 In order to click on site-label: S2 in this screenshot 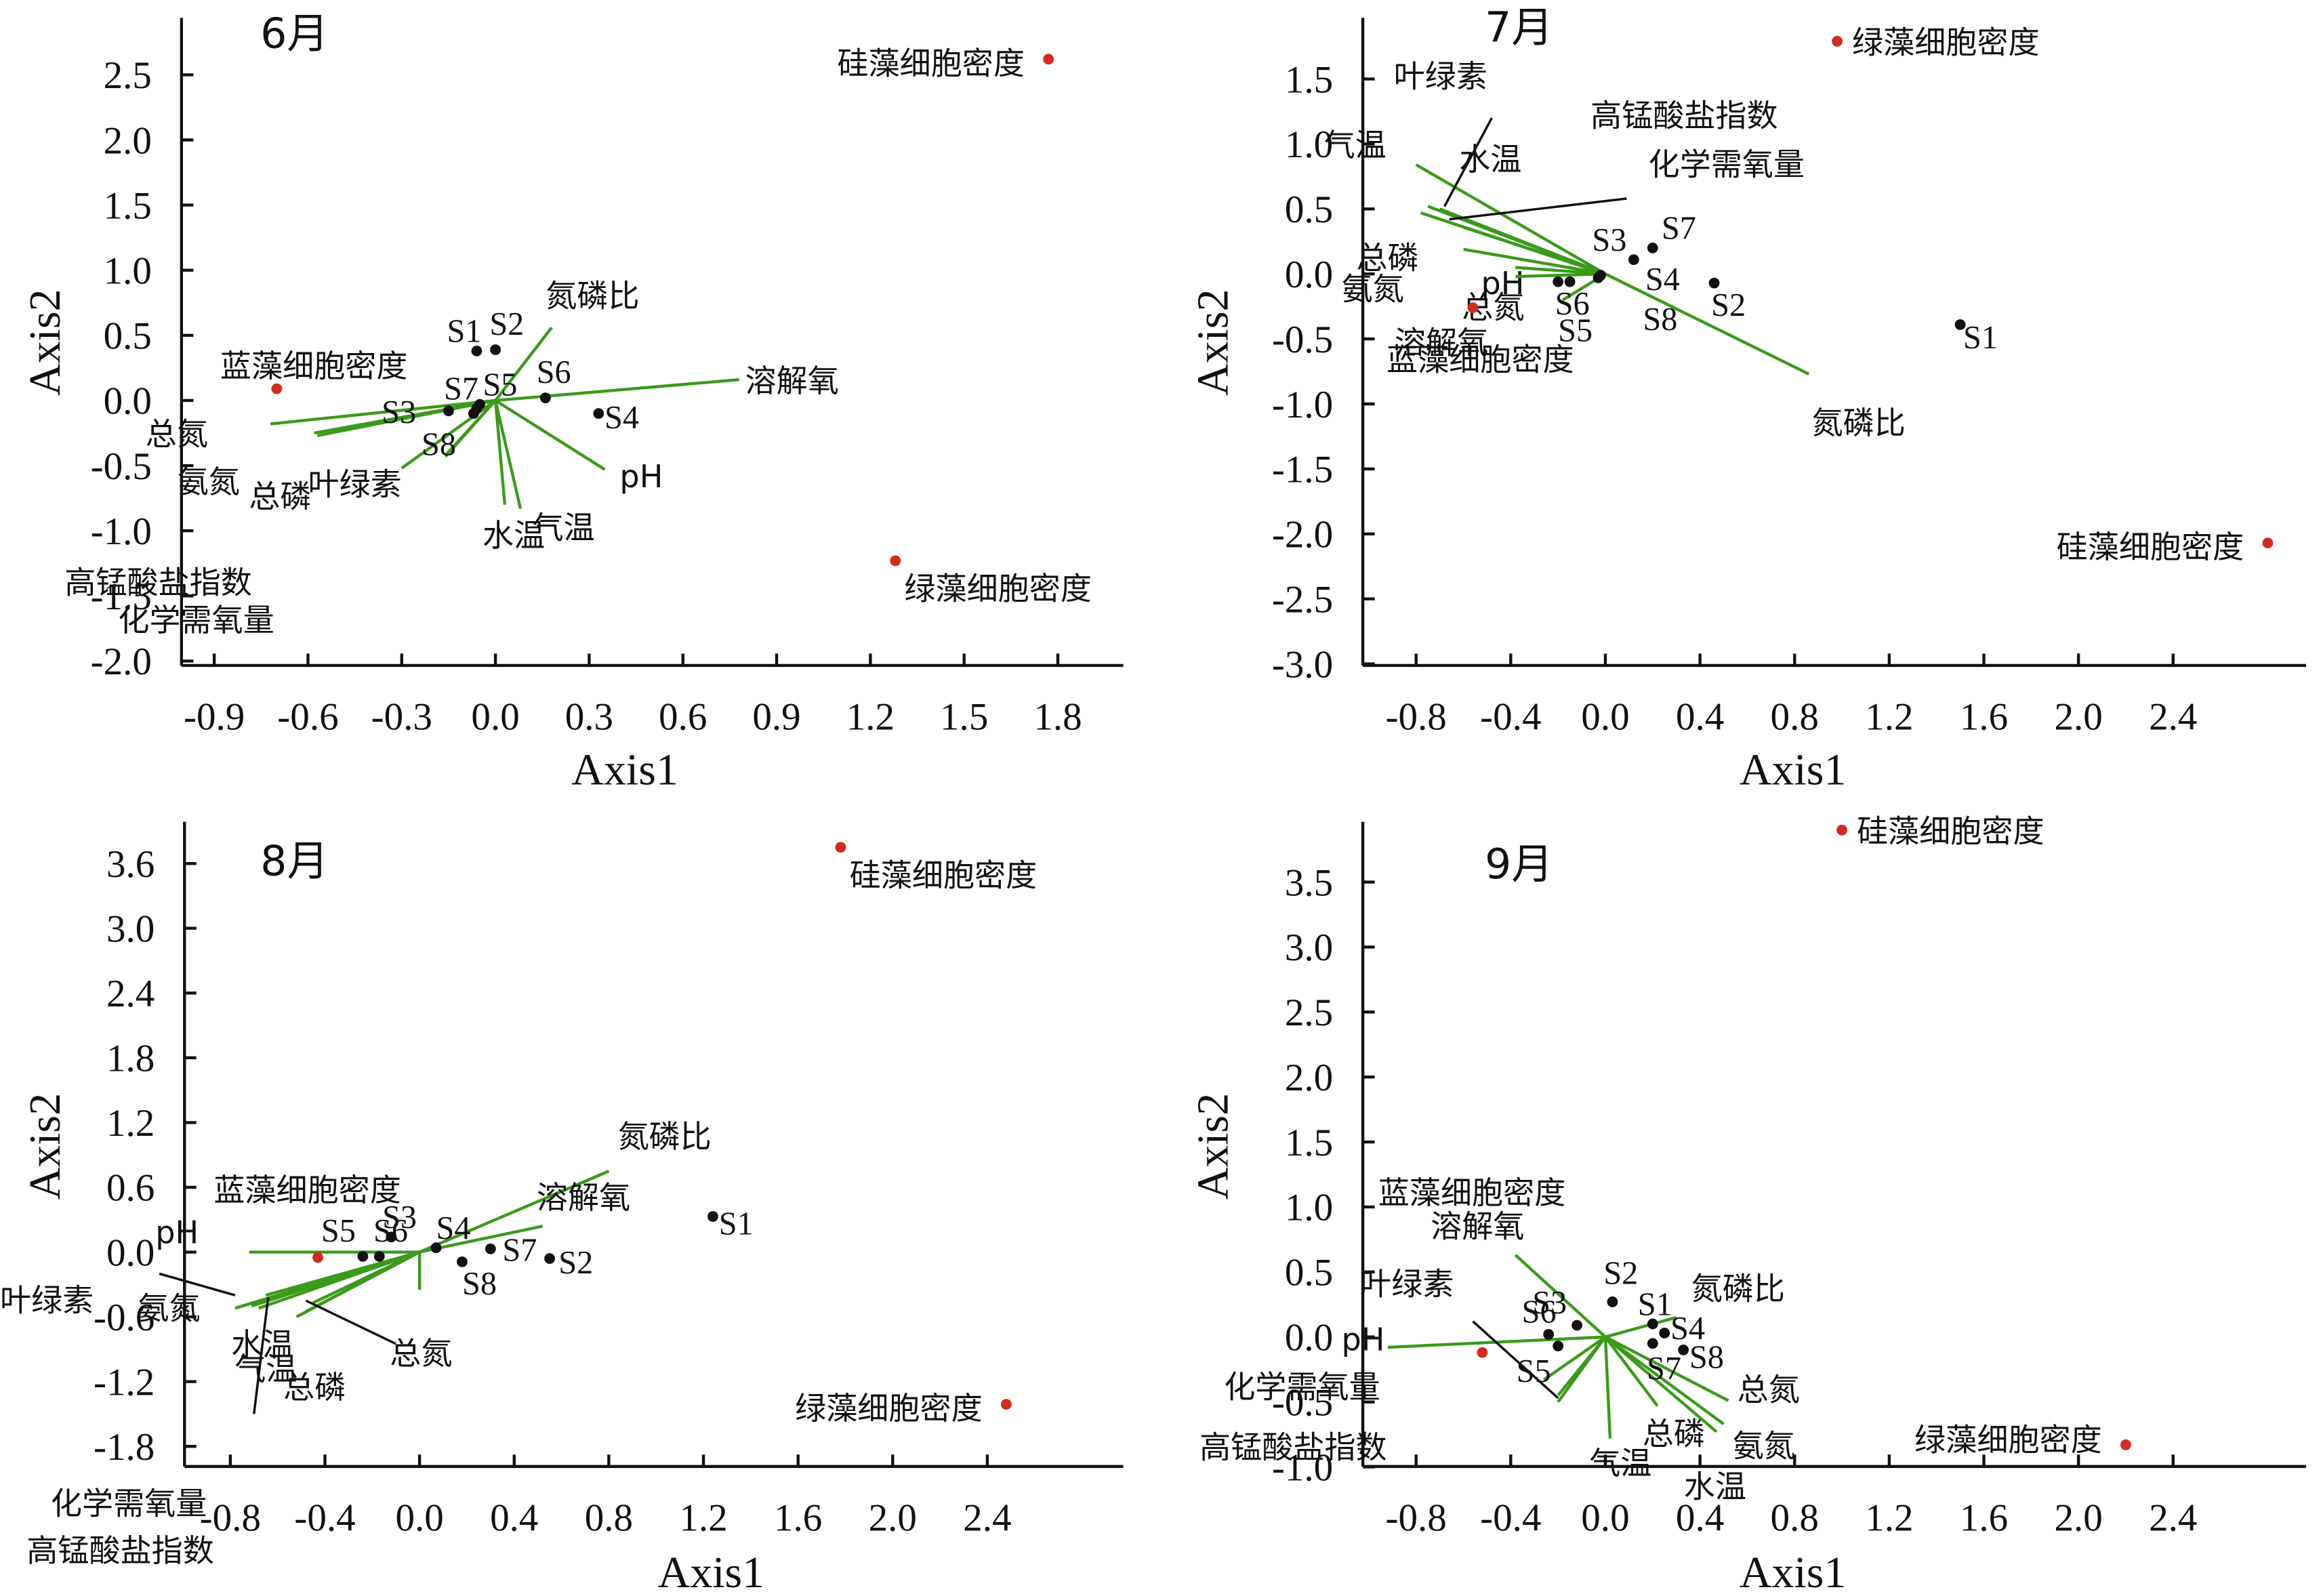, I will do `click(1728, 305)`.